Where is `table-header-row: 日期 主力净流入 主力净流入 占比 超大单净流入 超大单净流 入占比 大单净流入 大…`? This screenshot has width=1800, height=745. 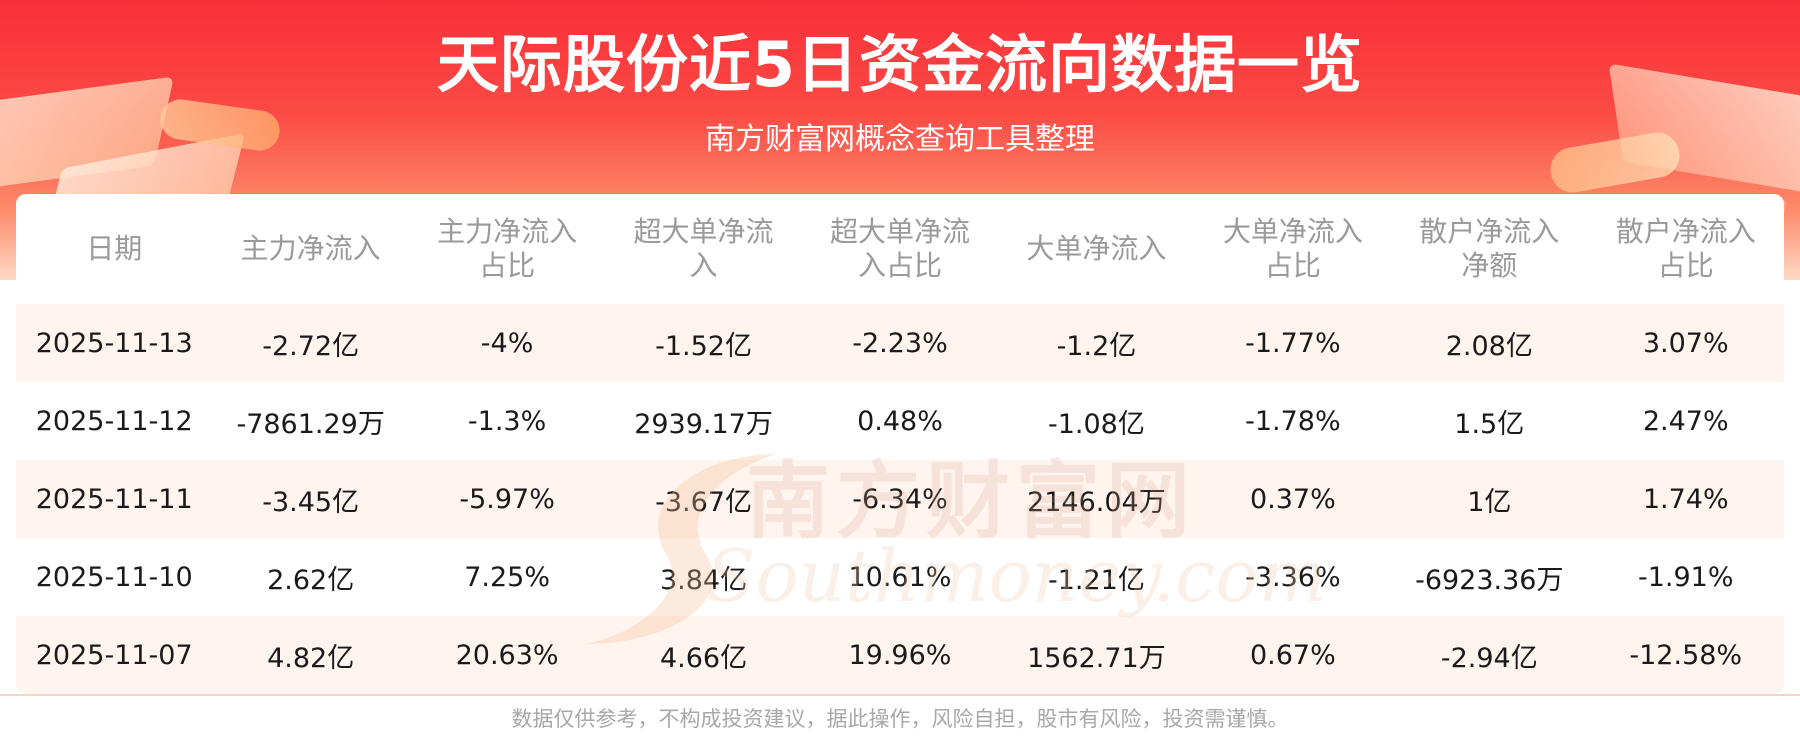
table-header-row: 日期 主力净流入 主力净流入 占比 超大单净流入 超大单净流 入占比 大单净流入 大… is located at coordinates (900, 249).